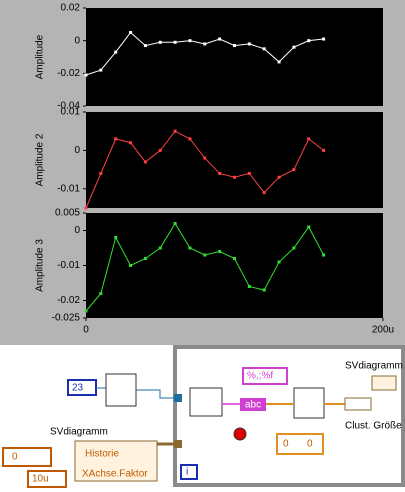  What do you see at coordinates (358, 404) in the screenshot?
I see `bundle` at bounding box center [358, 404].